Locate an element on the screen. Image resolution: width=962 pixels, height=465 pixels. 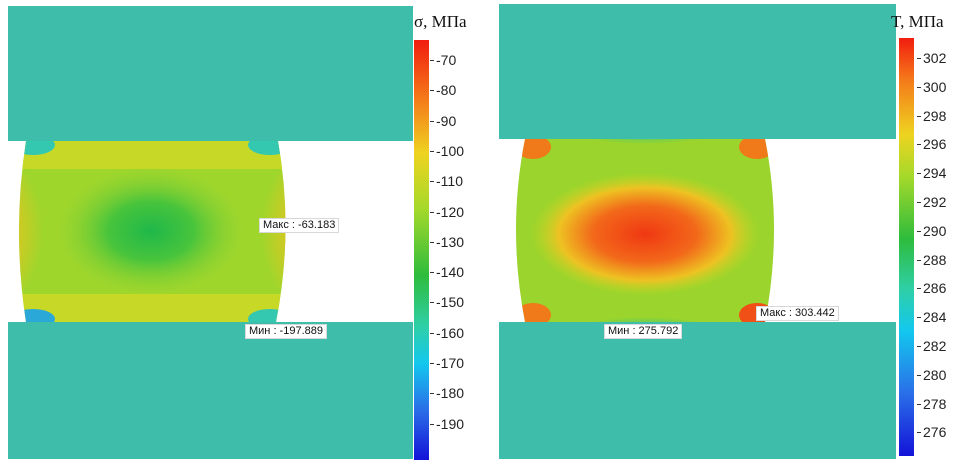
stress-colorbar is located at coordinates (421, 250).